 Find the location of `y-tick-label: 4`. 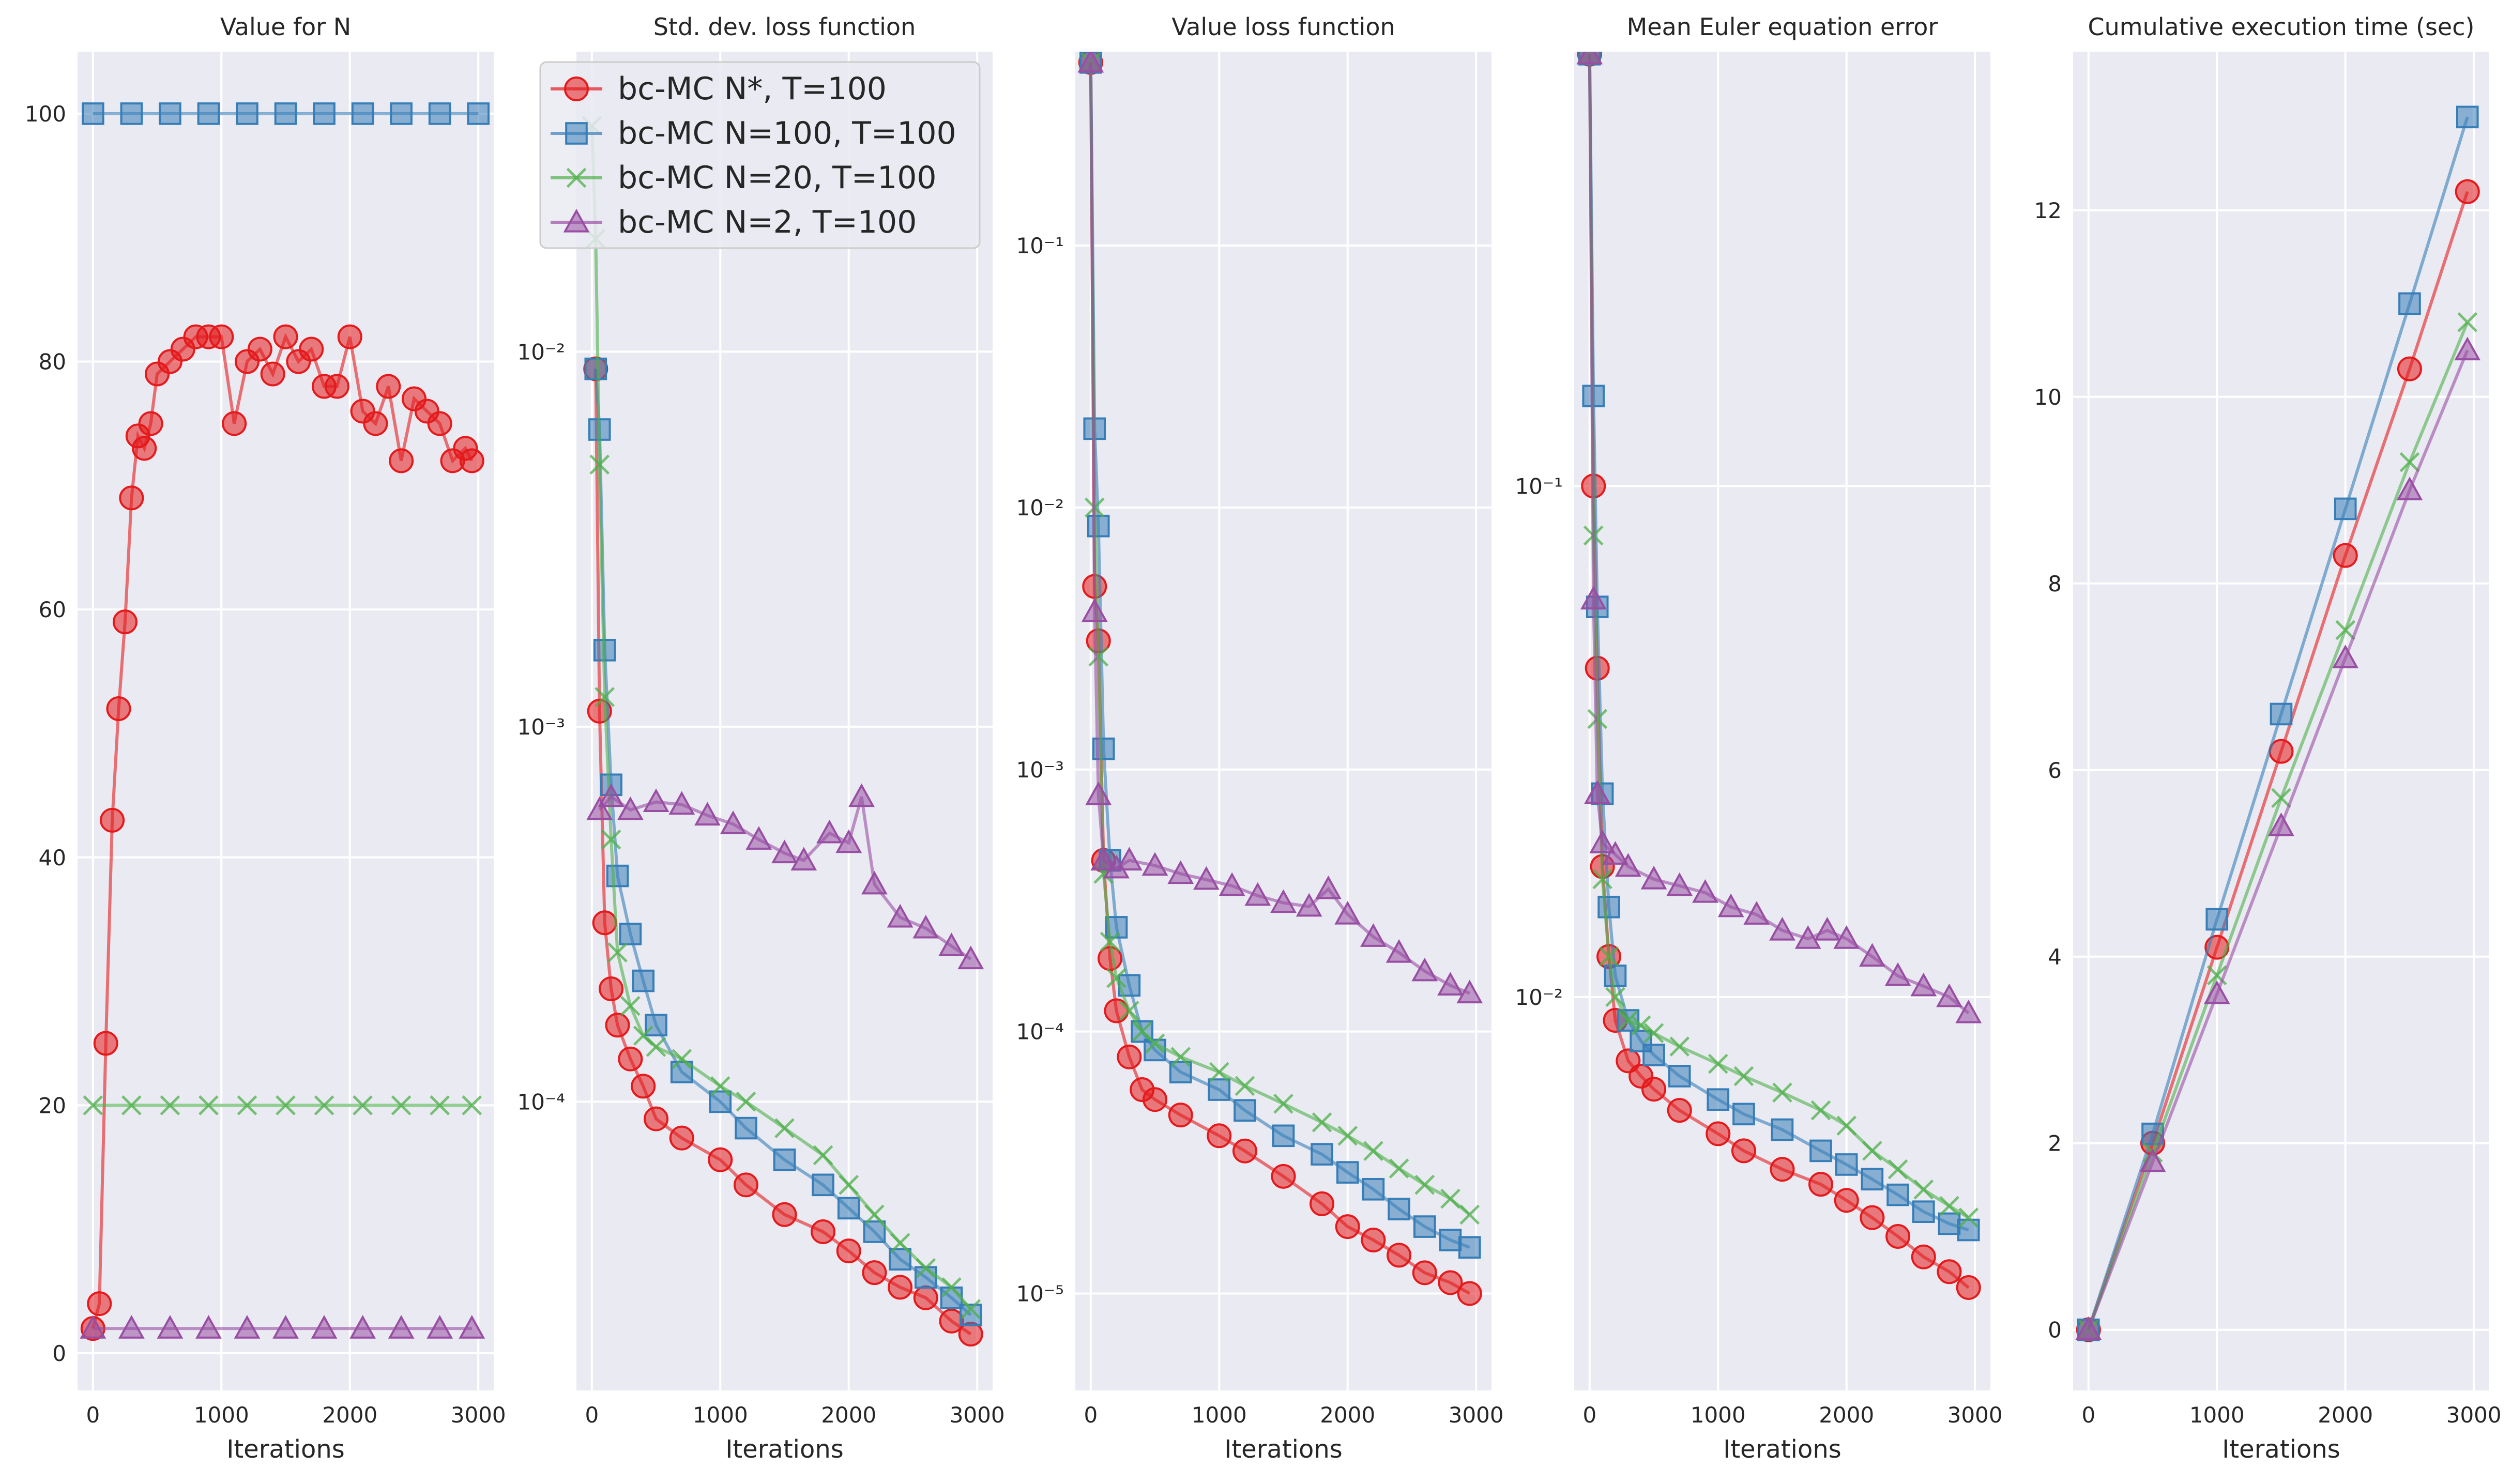

y-tick-label: 4 is located at coordinates (2055, 957).